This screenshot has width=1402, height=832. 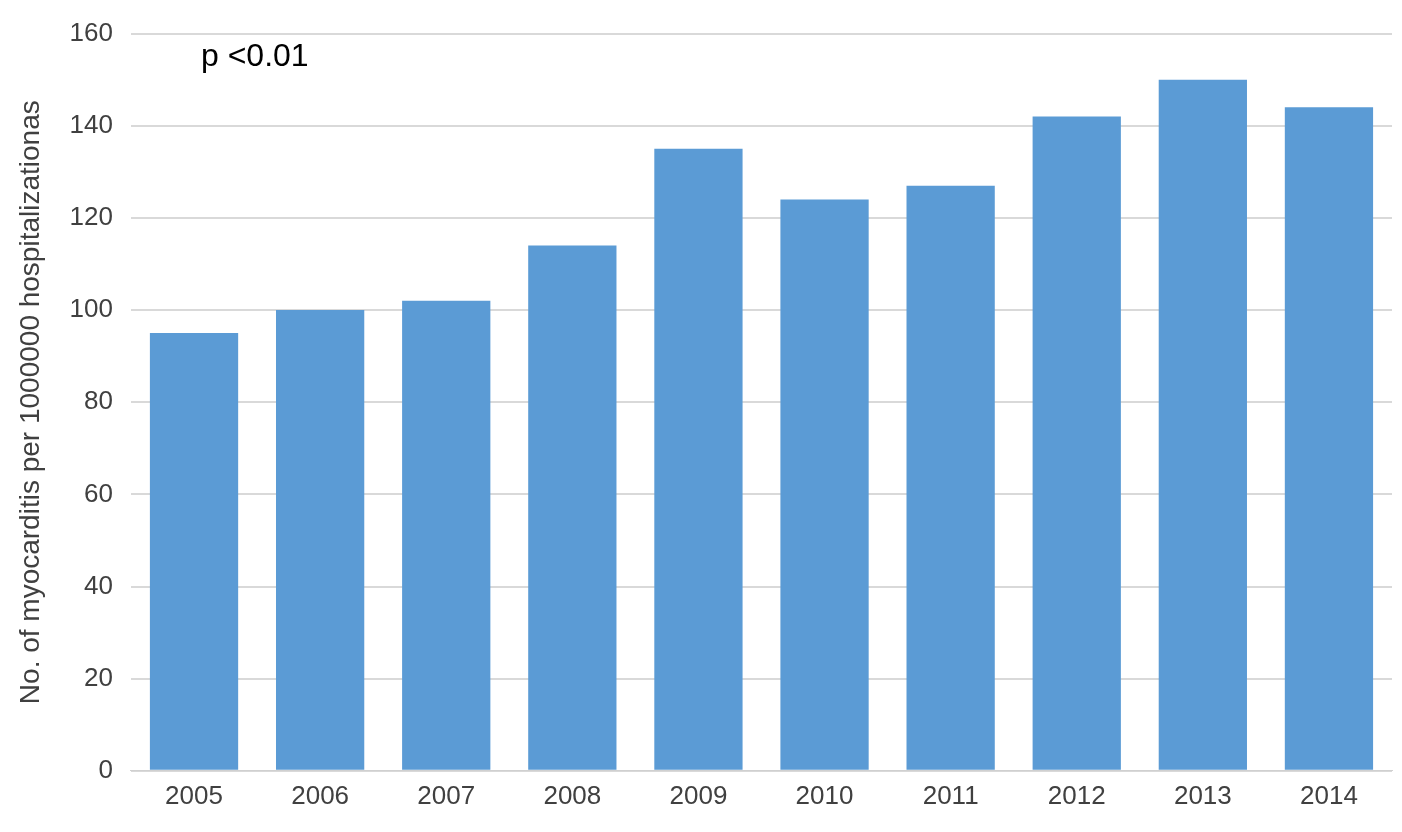 I want to click on y-tick-label: 100, so click(x=91, y=308).